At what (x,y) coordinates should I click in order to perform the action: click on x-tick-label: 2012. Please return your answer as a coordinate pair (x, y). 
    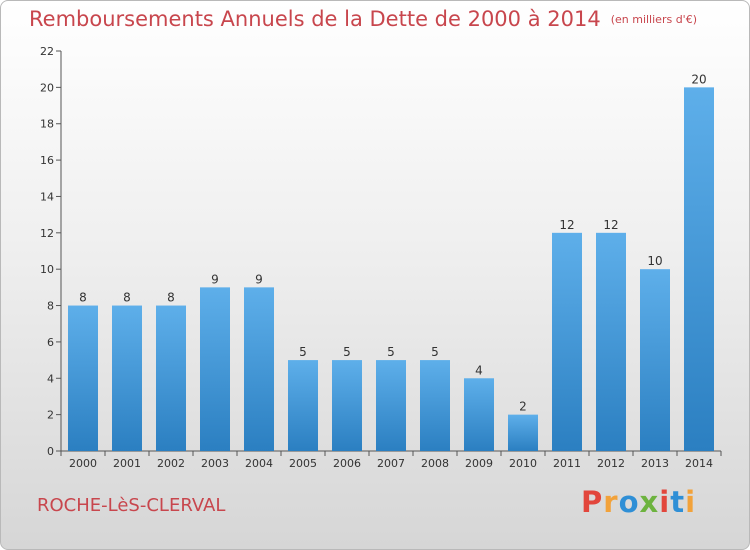
    Looking at the image, I should click on (611, 463).